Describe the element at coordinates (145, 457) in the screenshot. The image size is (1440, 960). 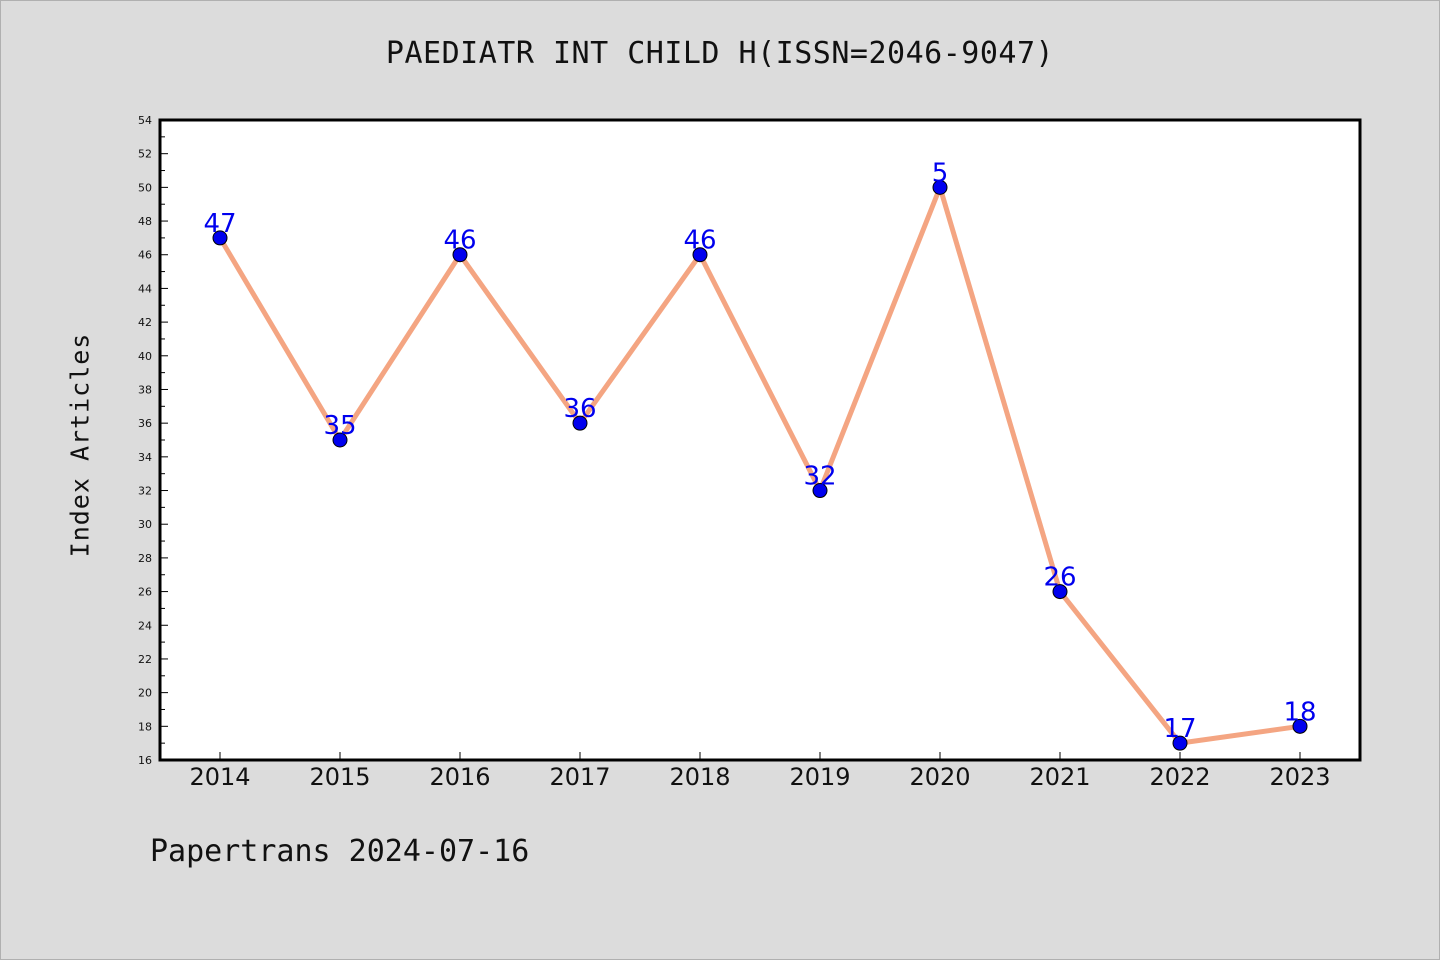
I see `y-tick-label: 34` at that location.